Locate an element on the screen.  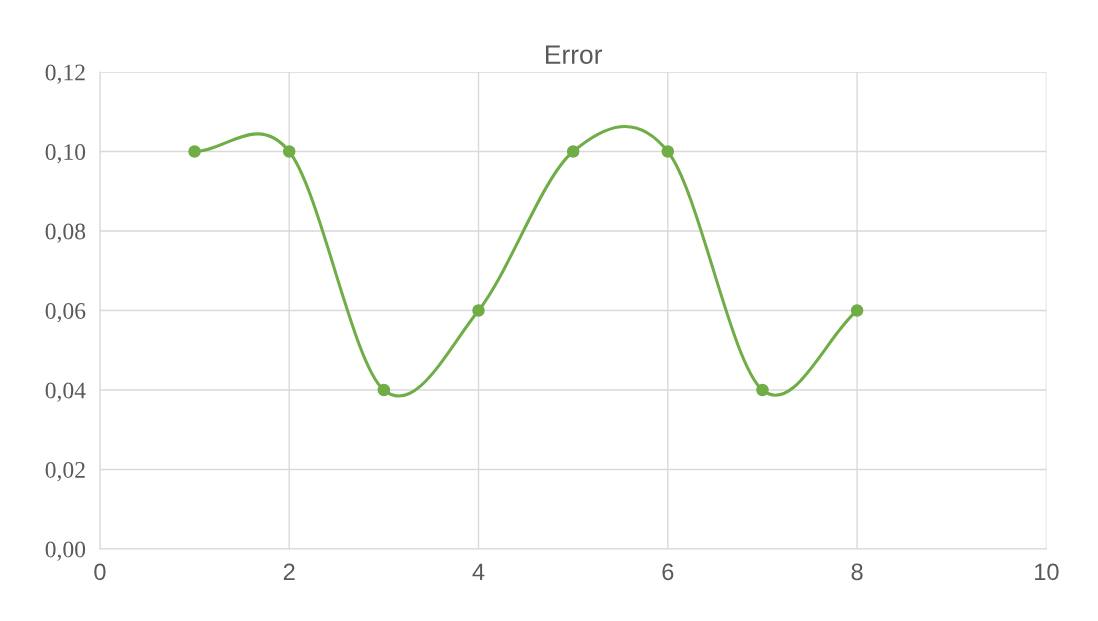
x-tick-label: 8 is located at coordinates (857, 572).